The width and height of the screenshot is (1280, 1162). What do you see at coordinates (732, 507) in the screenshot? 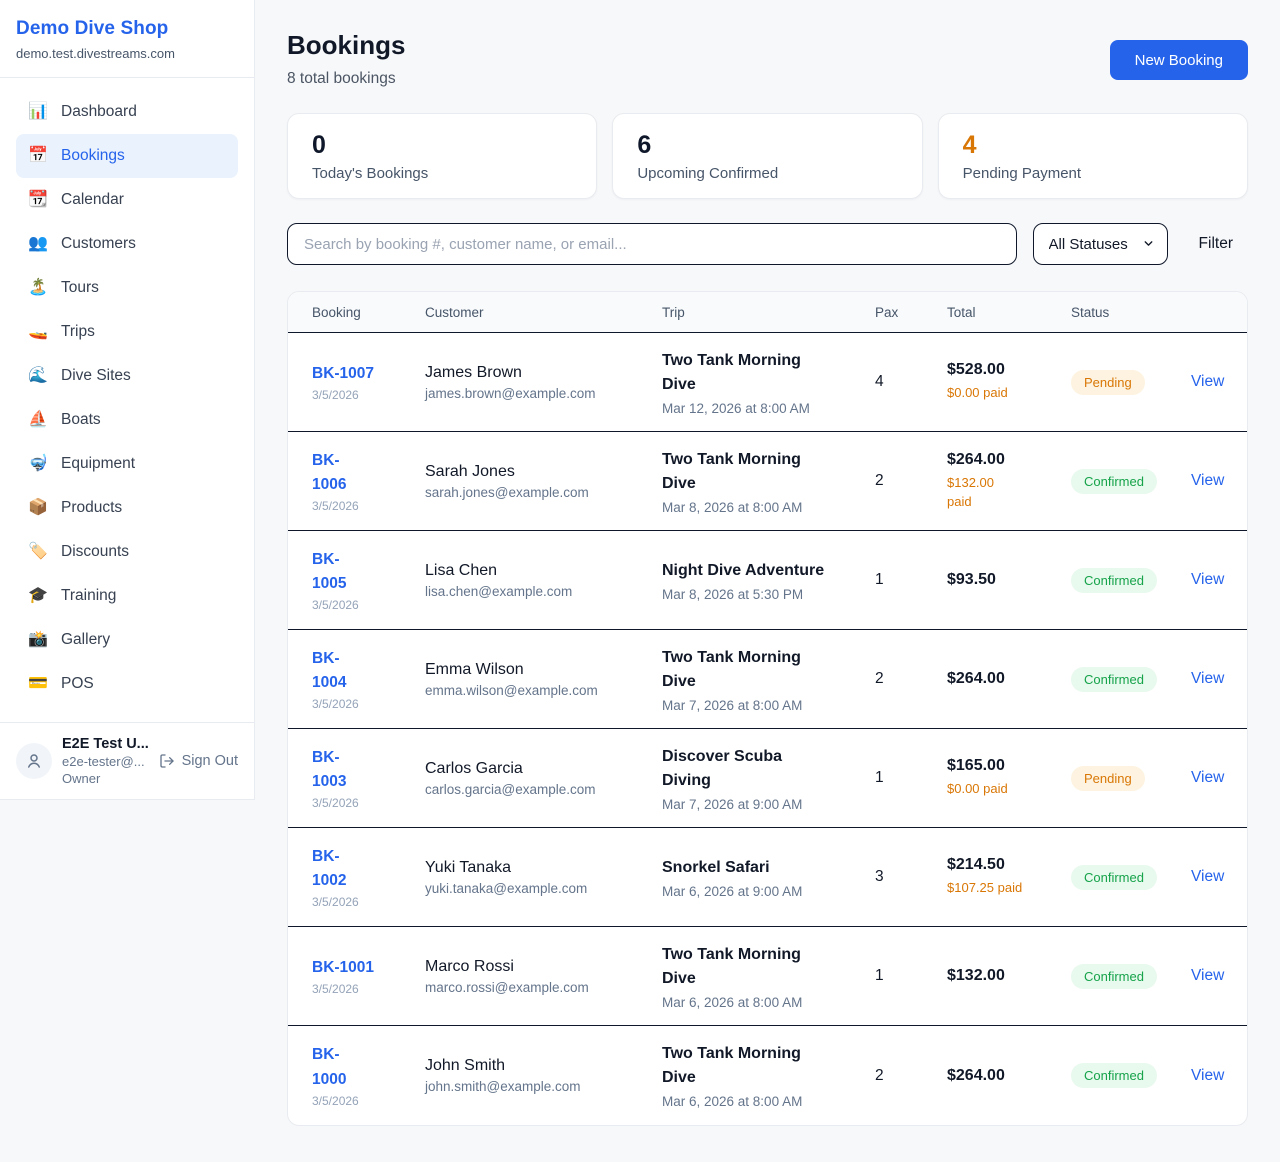
I see `trip-date: Mar 8, 2026 at 8:00 AM` at bounding box center [732, 507].